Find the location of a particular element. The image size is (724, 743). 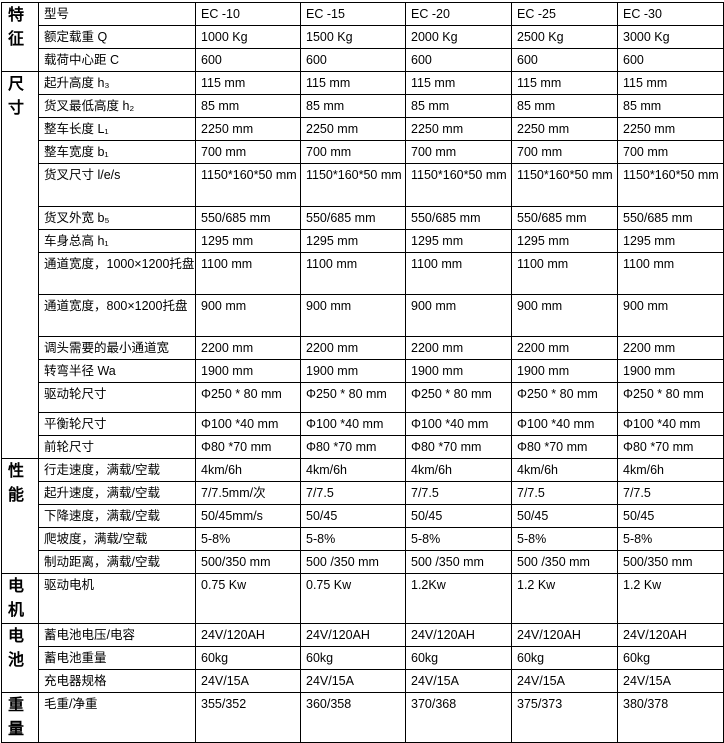

spec-label: 额定载重 Q is located at coordinates (117, 37).